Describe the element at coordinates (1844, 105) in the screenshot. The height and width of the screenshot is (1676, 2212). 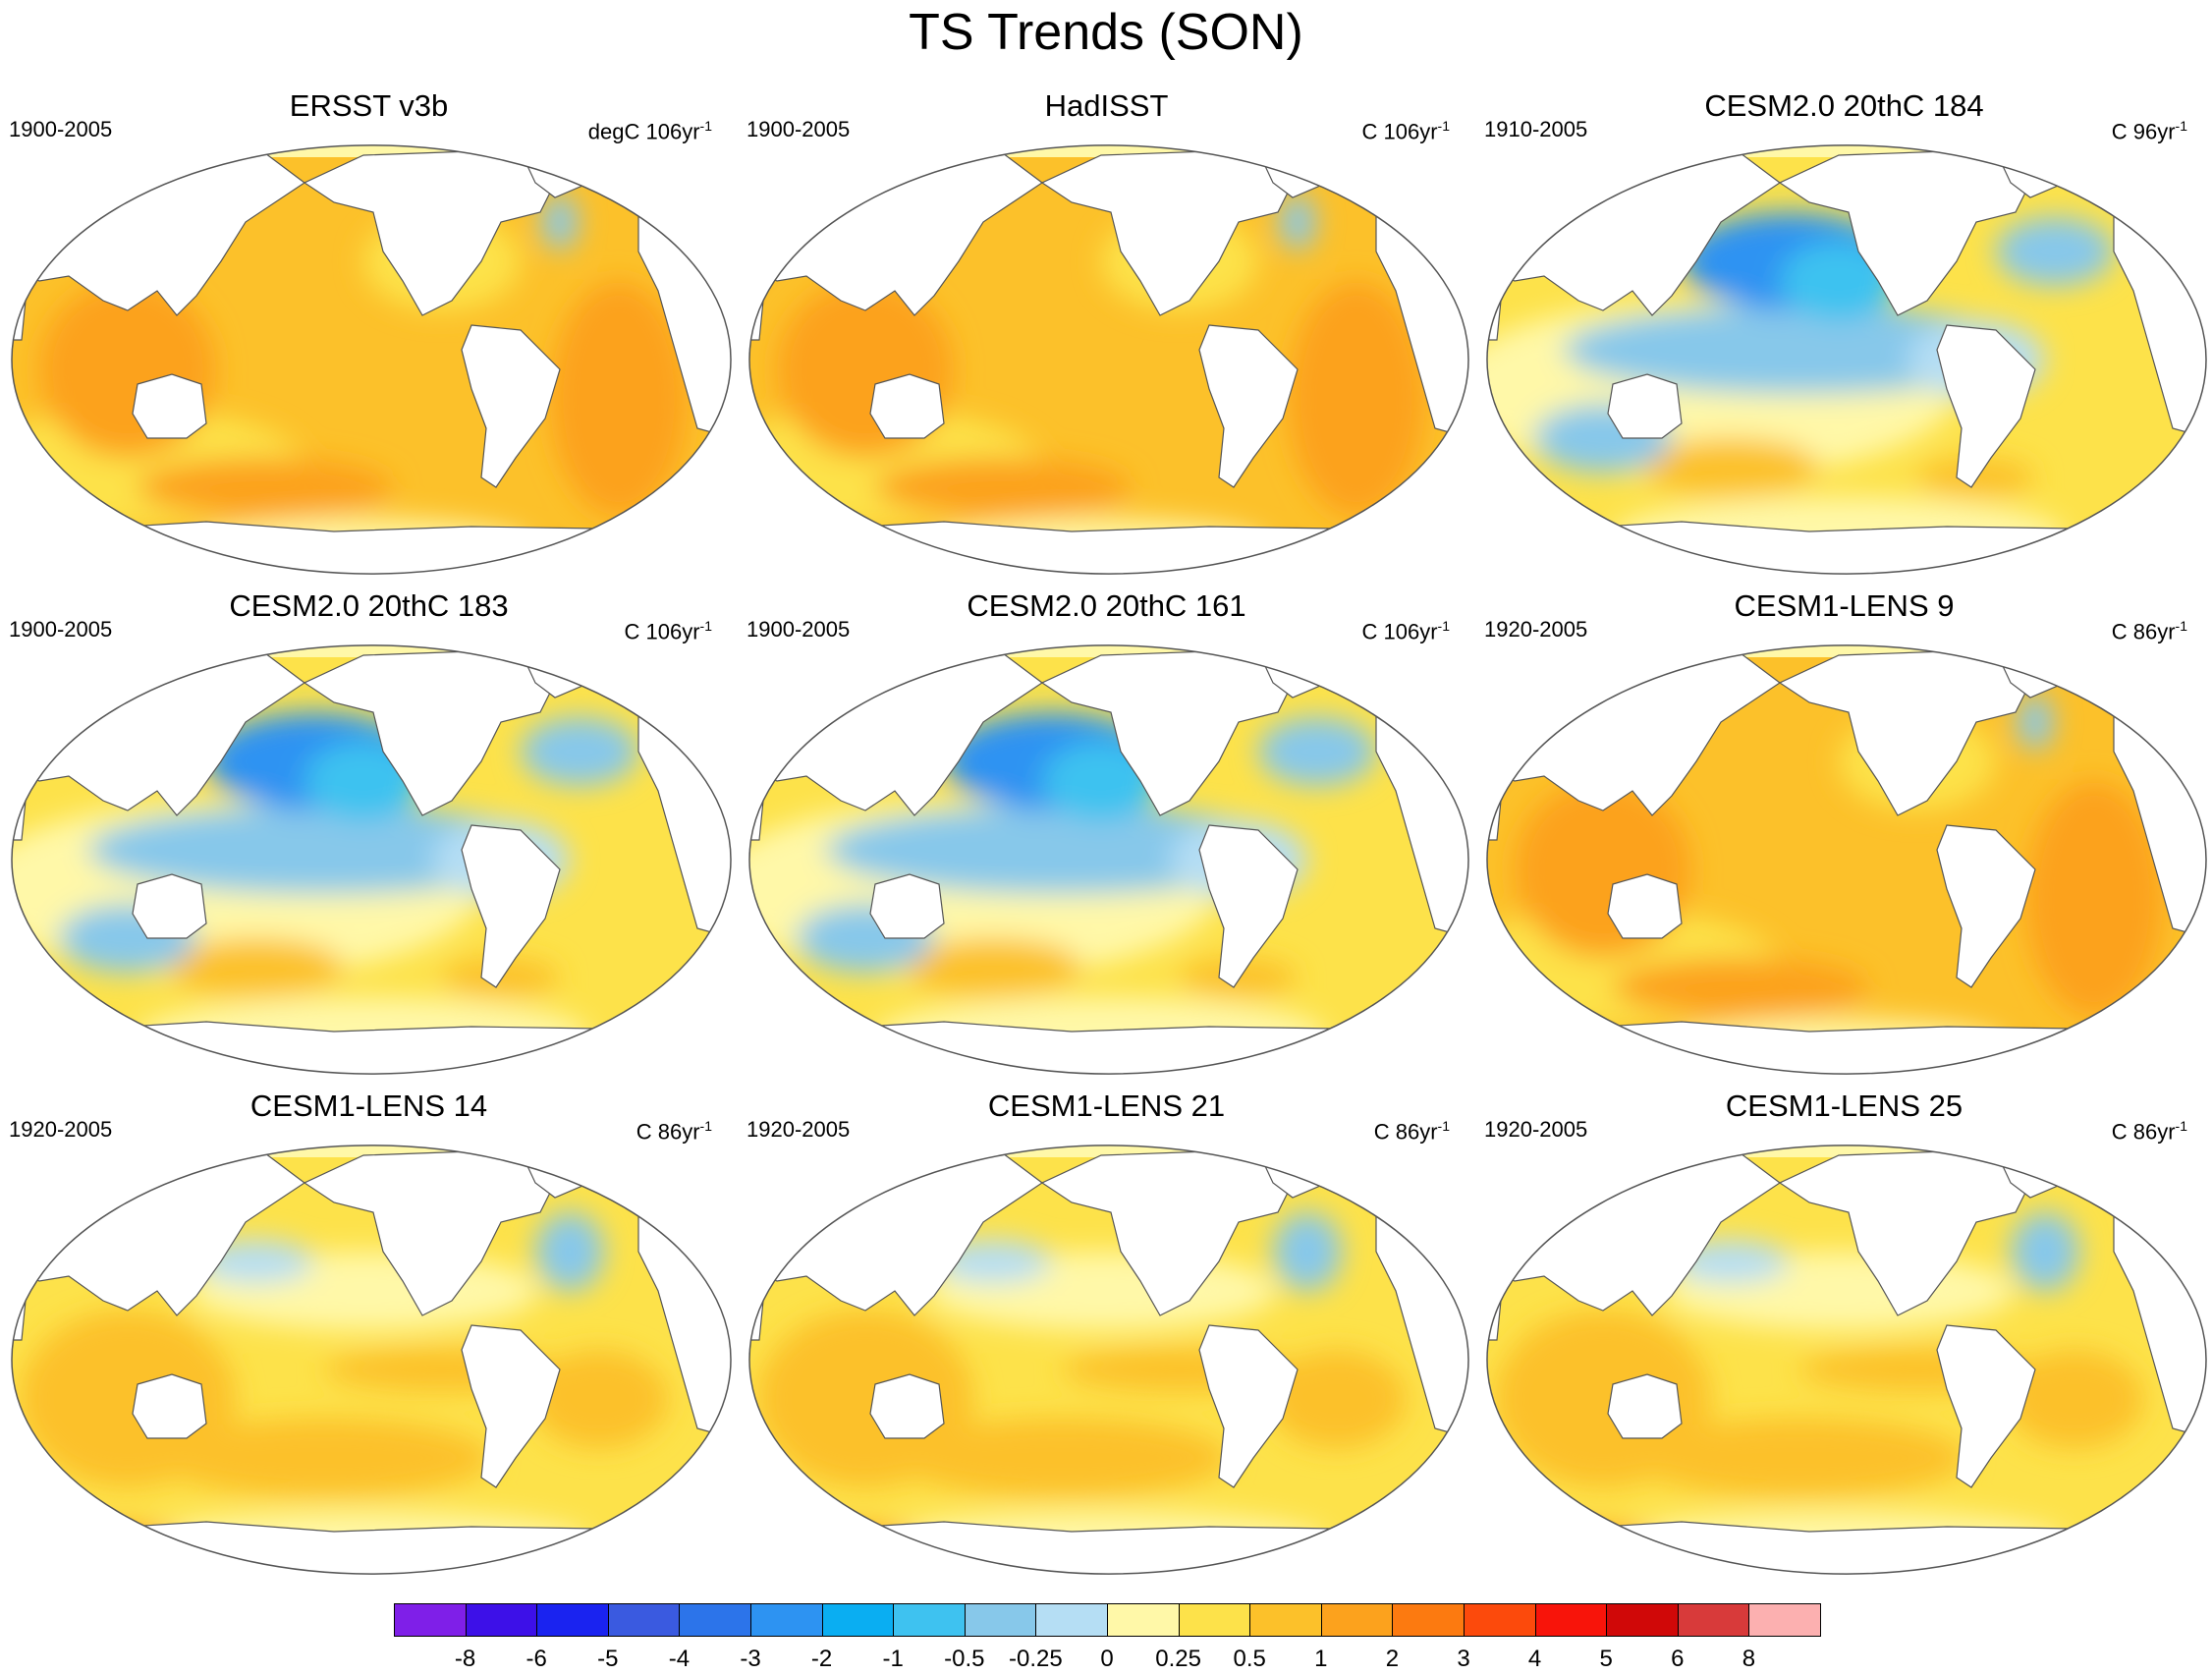
I see `panel-title: CESM2.0 20thC 184` at that location.